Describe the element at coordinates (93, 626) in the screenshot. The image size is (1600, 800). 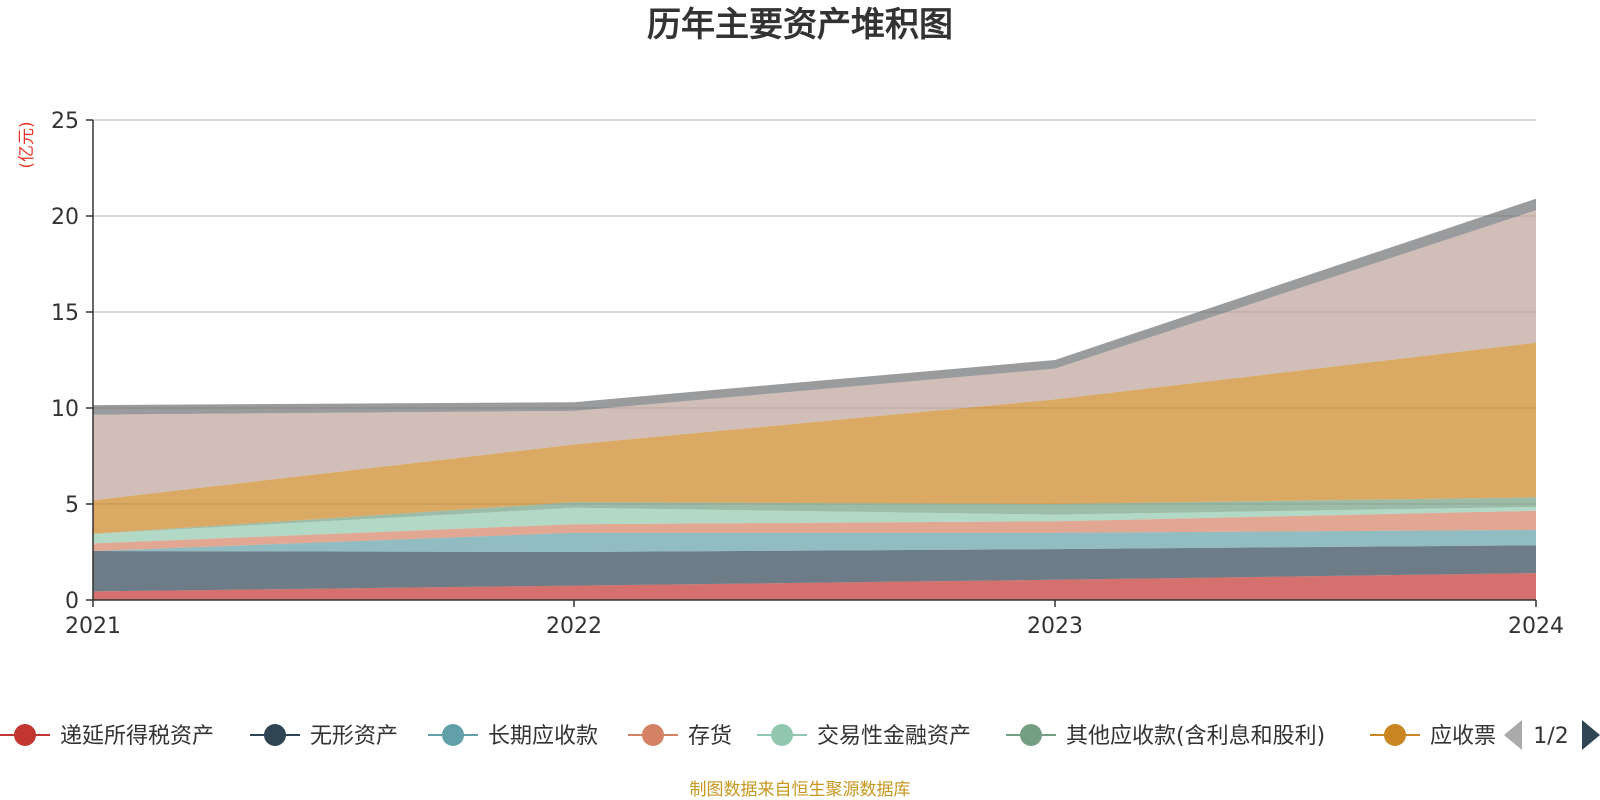
I see `x-tick-label: 2021` at that location.